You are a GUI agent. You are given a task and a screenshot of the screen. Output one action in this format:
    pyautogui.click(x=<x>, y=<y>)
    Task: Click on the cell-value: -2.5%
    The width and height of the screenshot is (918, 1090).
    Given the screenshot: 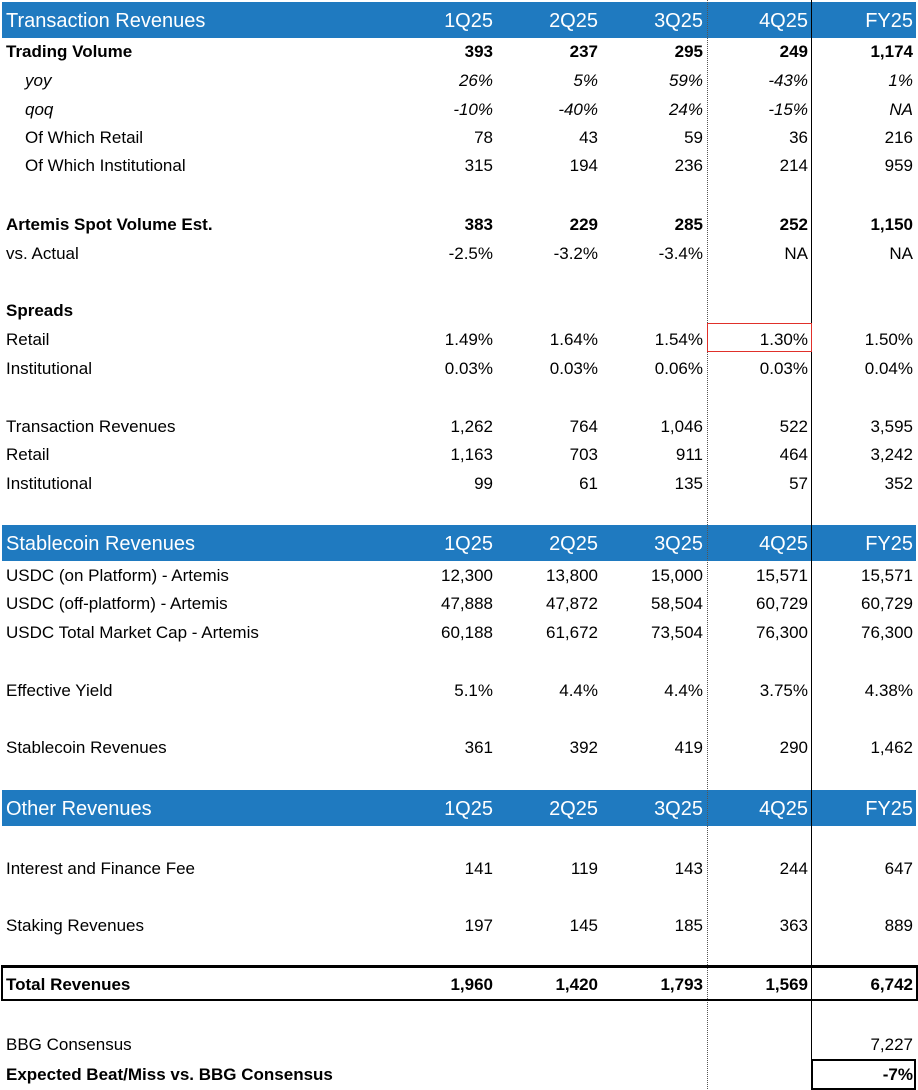 What is the action you would take?
    pyautogui.click(x=470, y=253)
    